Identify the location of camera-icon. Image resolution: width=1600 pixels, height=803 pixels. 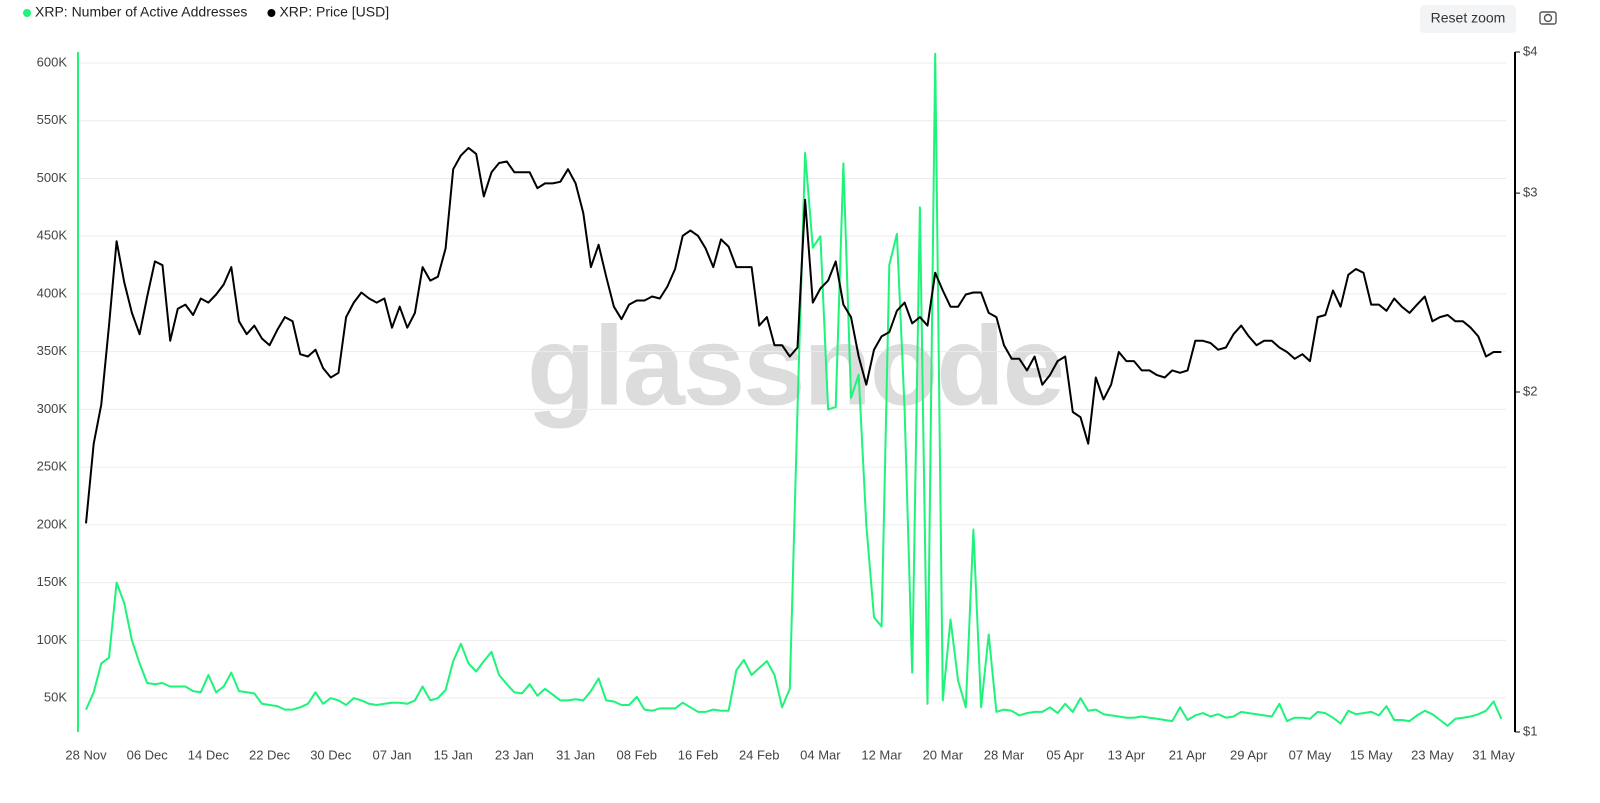
(1548, 18).